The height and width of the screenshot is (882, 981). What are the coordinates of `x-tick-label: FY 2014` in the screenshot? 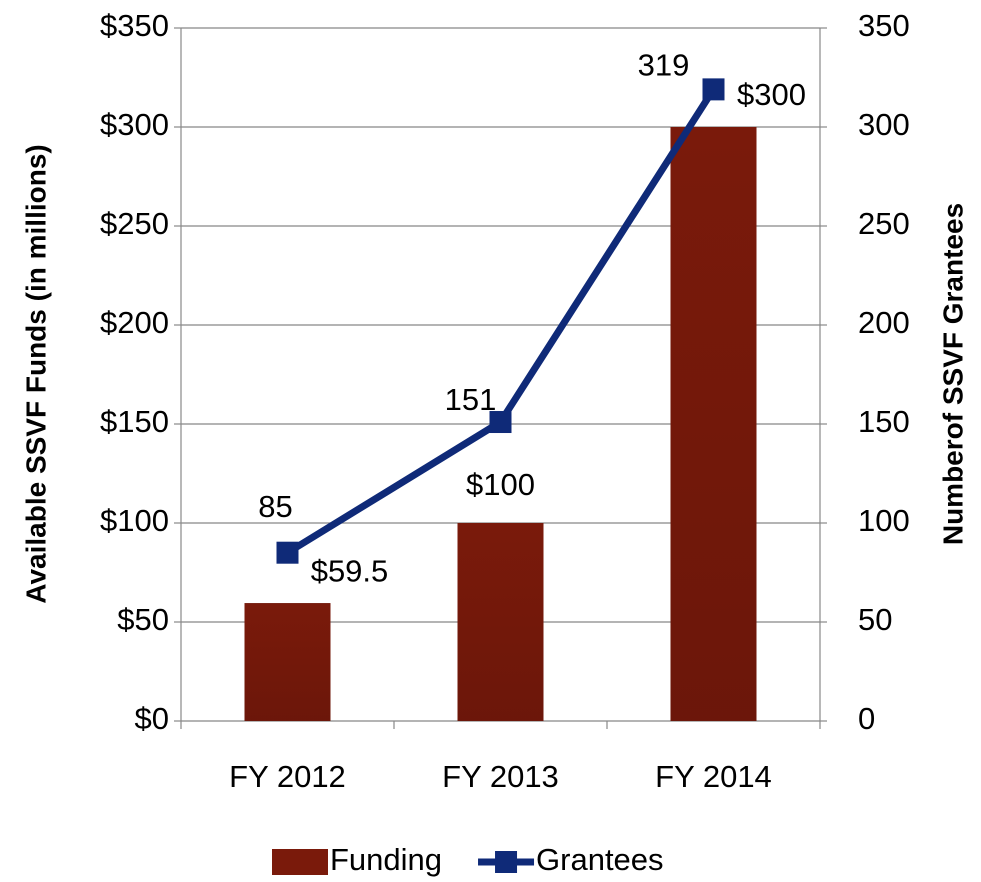 It's located at (713, 776).